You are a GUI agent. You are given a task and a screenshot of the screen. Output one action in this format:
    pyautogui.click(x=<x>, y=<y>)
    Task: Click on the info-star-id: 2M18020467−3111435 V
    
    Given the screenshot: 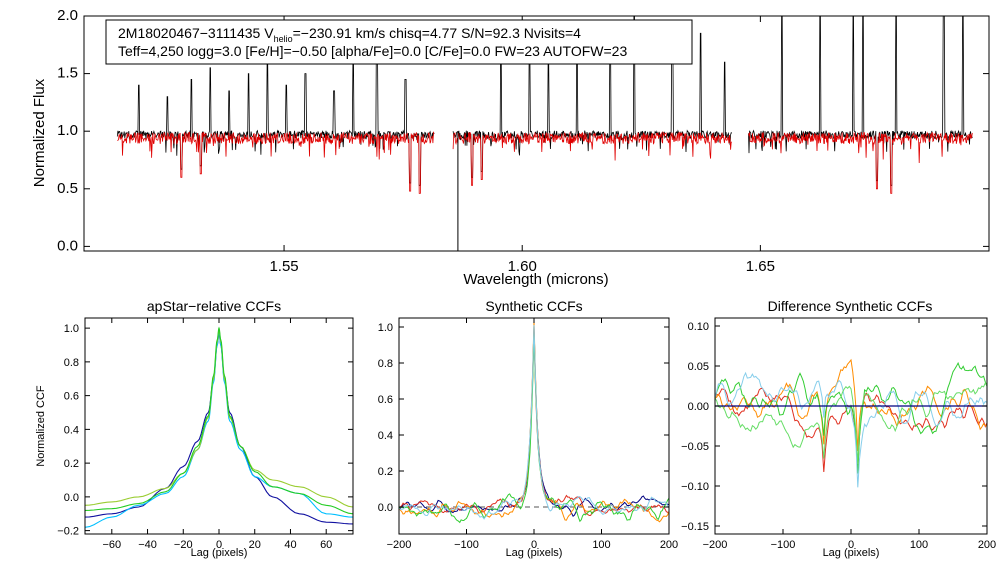 What is the action you would take?
    pyautogui.click(x=196, y=33)
    